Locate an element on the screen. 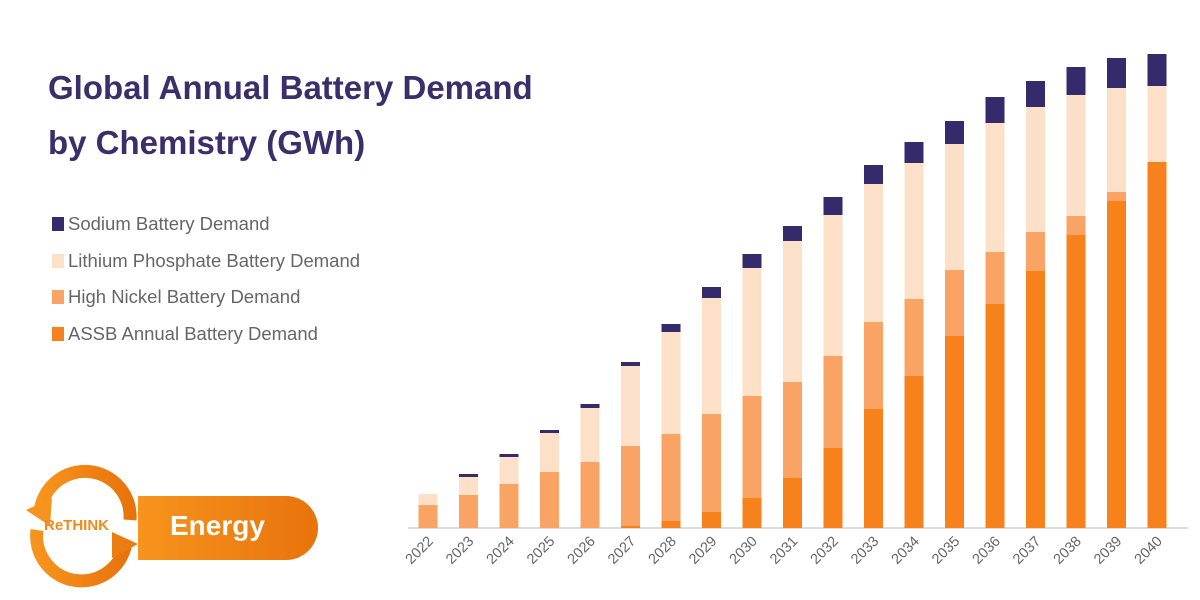 This screenshot has width=1200, height=600. x-tick-label: 2028 is located at coordinates (663, 551).